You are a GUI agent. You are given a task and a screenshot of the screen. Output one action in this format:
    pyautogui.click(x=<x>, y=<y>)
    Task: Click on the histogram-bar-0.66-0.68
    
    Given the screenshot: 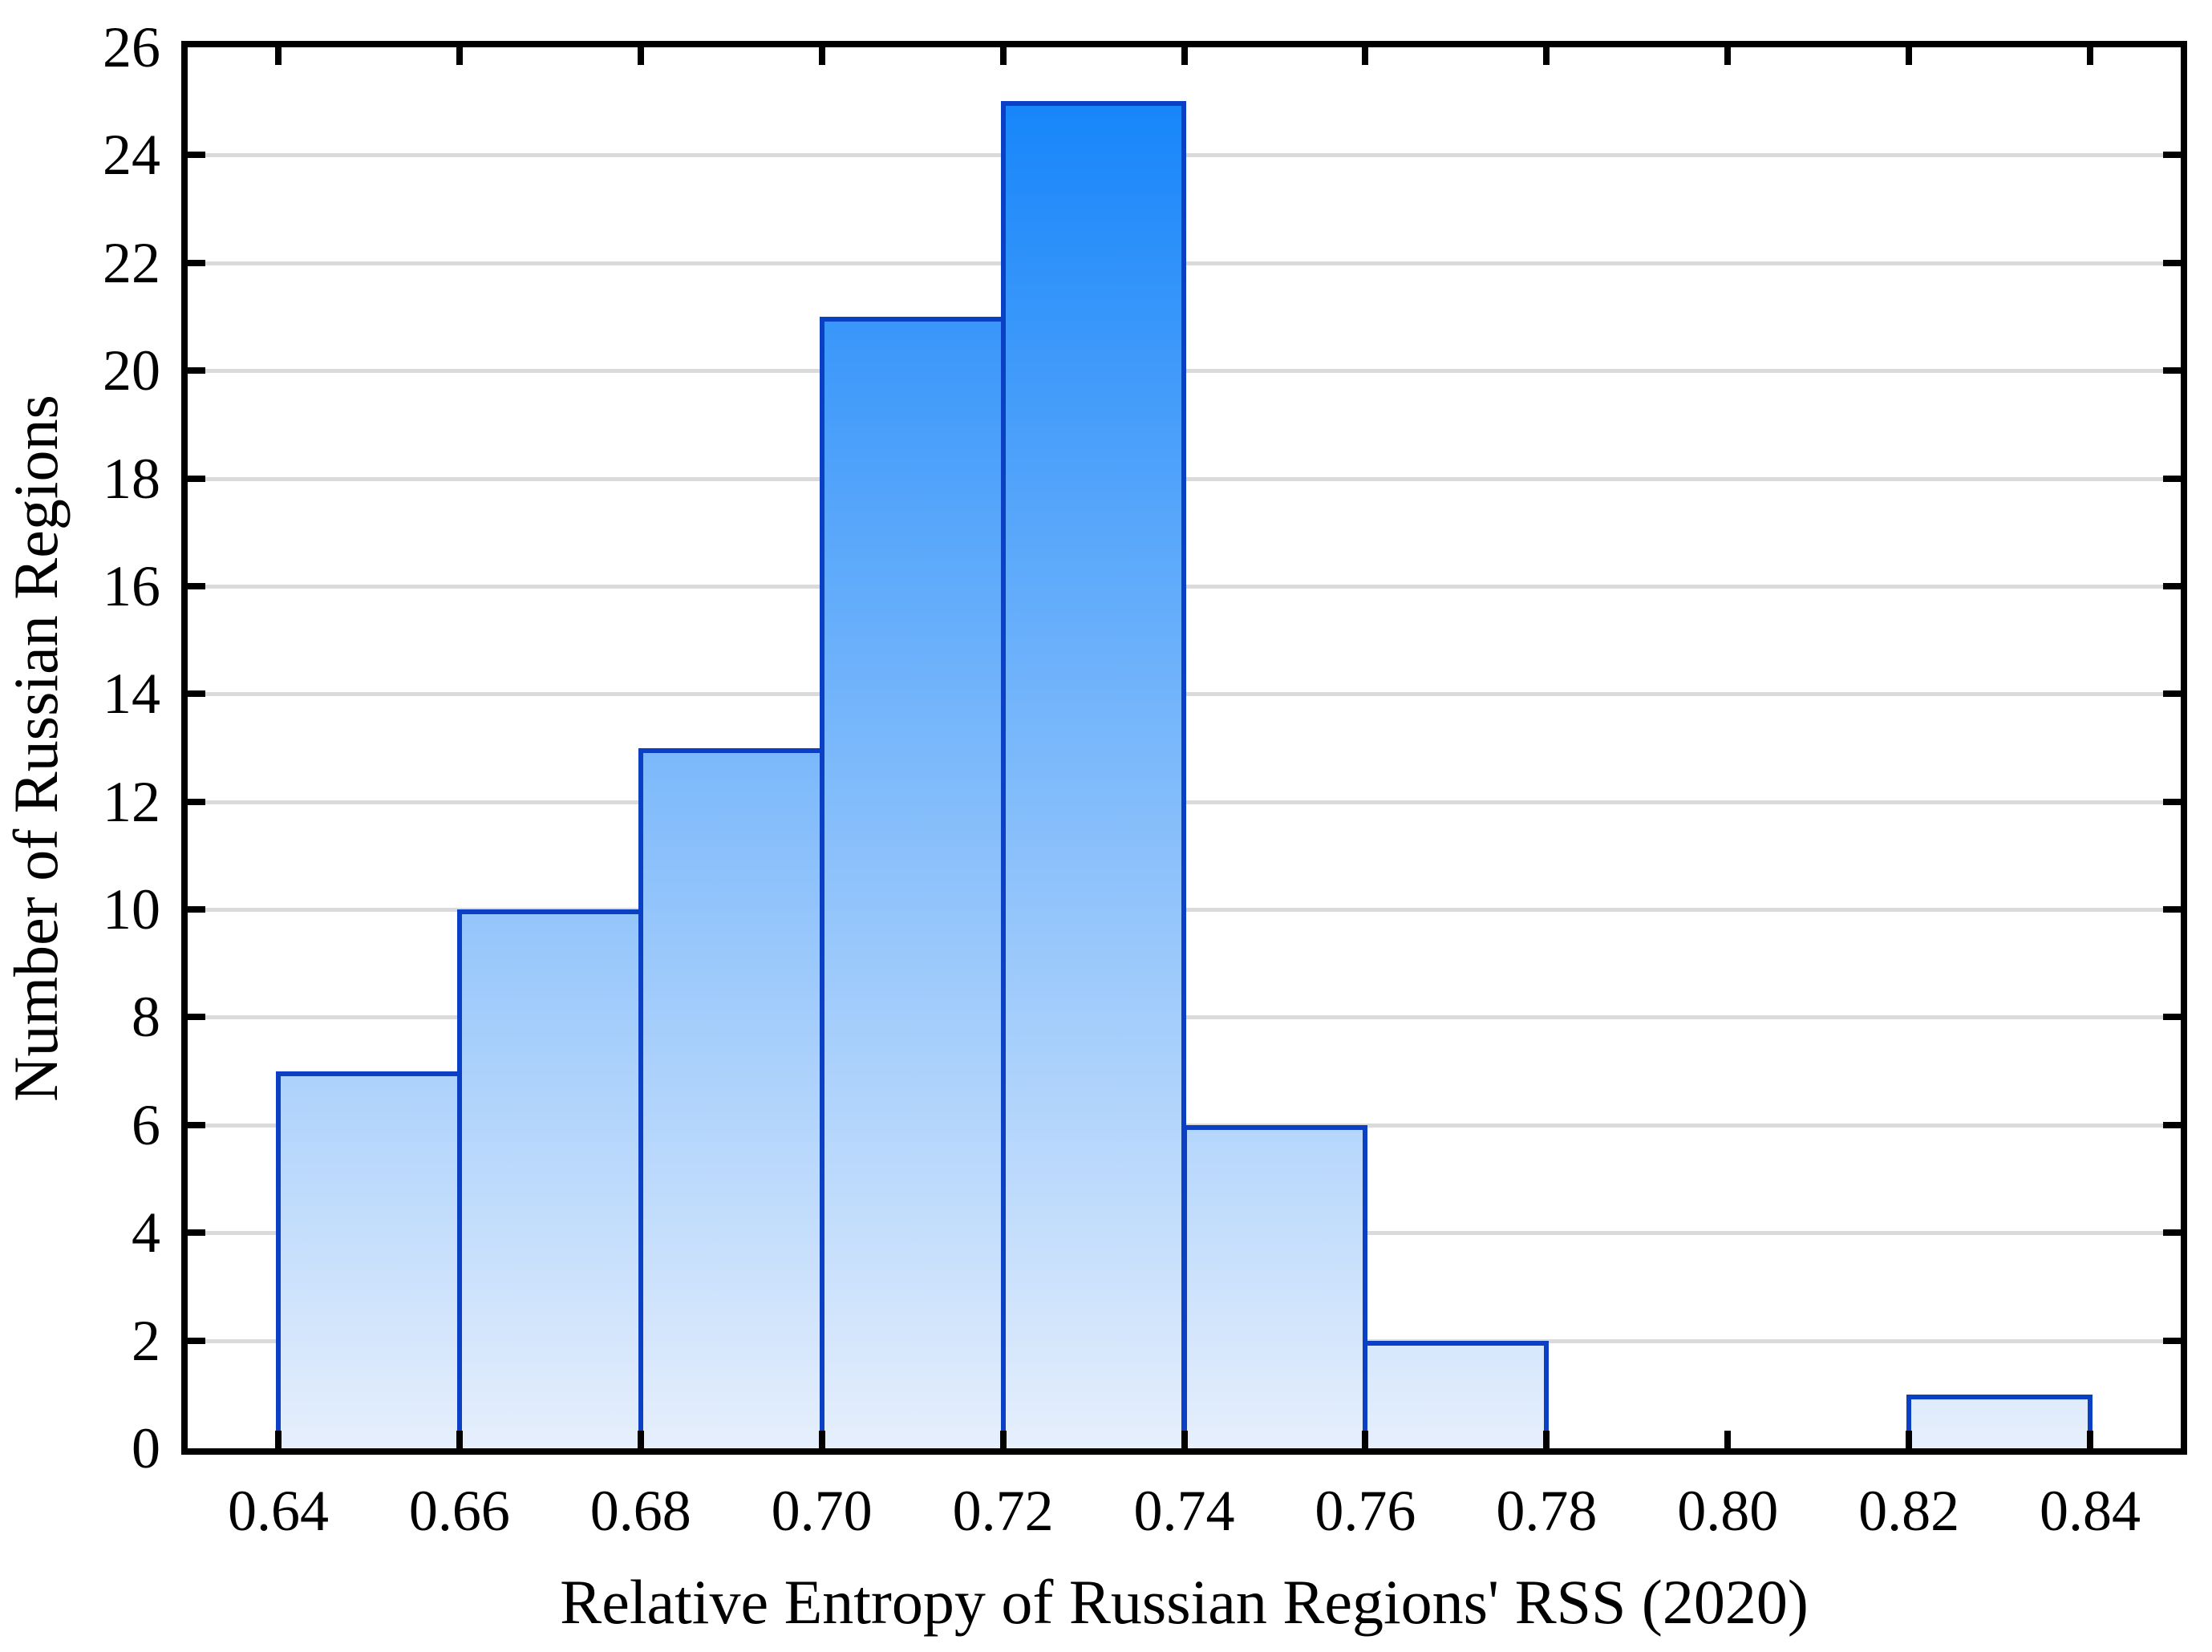 What is the action you would take?
    pyautogui.click(x=549, y=1178)
    